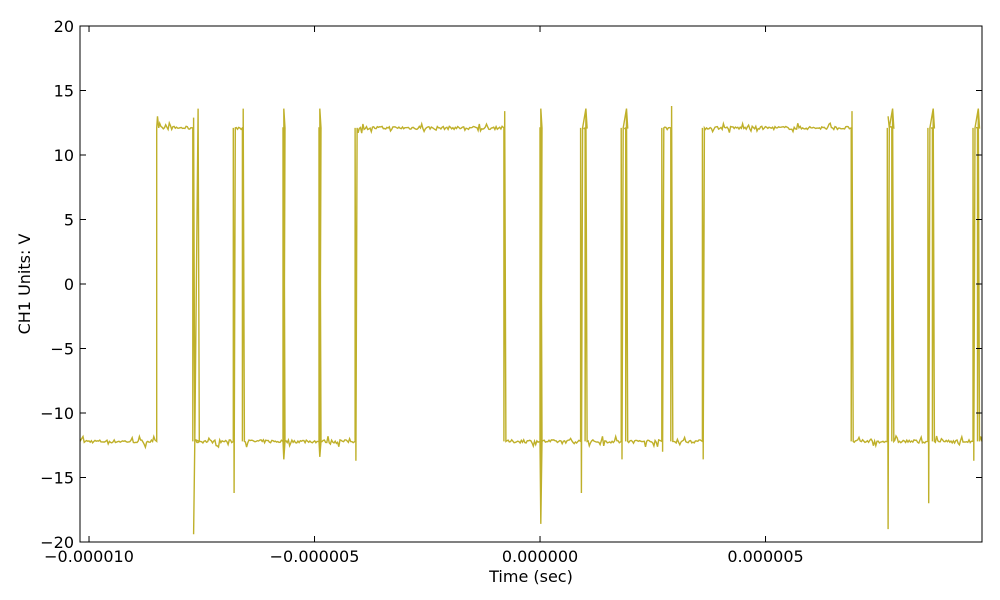 This screenshot has height=600, width=1000. Describe the element at coordinates (57, 413) in the screenshot. I see `y-tick-label: −10` at that location.